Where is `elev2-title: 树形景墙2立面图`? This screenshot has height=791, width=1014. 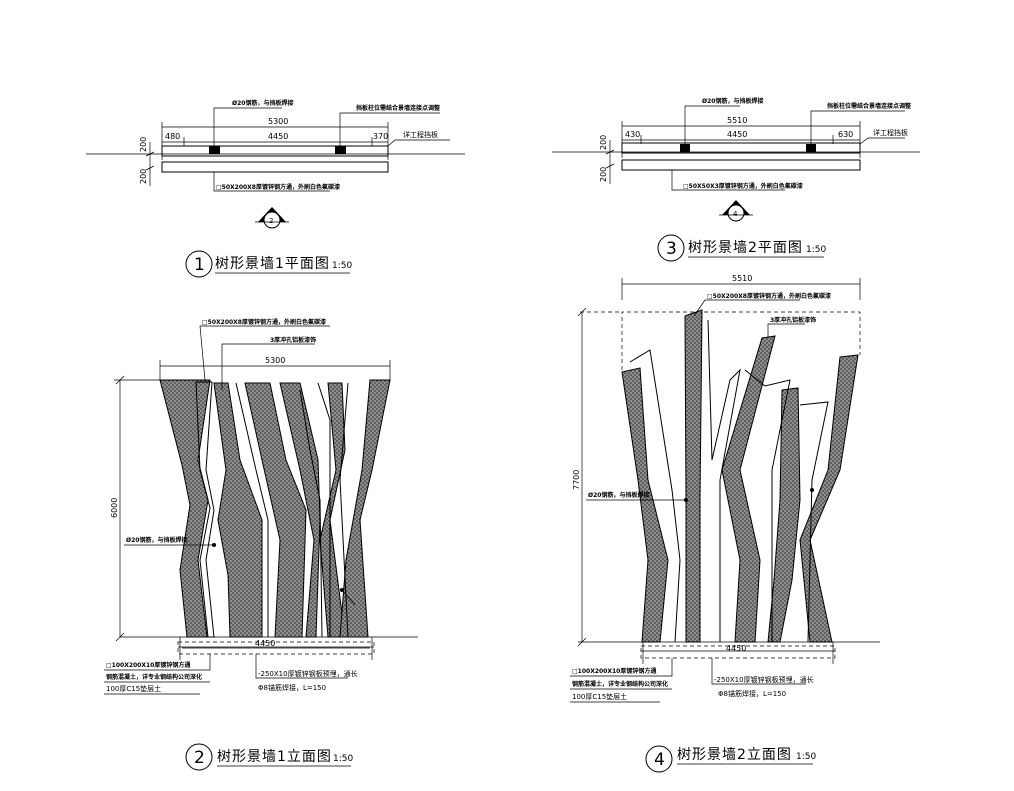 elev2-title: 树形景墙2立面图 is located at coordinates (734, 755).